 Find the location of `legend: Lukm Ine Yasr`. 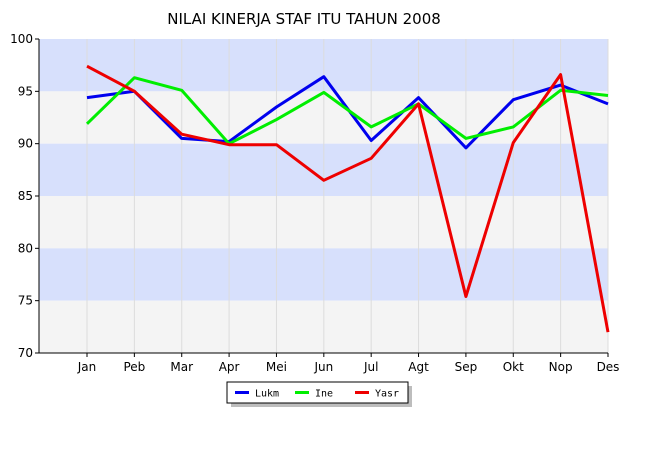

legend: Lukm Ine Yasr is located at coordinates (319, 394).